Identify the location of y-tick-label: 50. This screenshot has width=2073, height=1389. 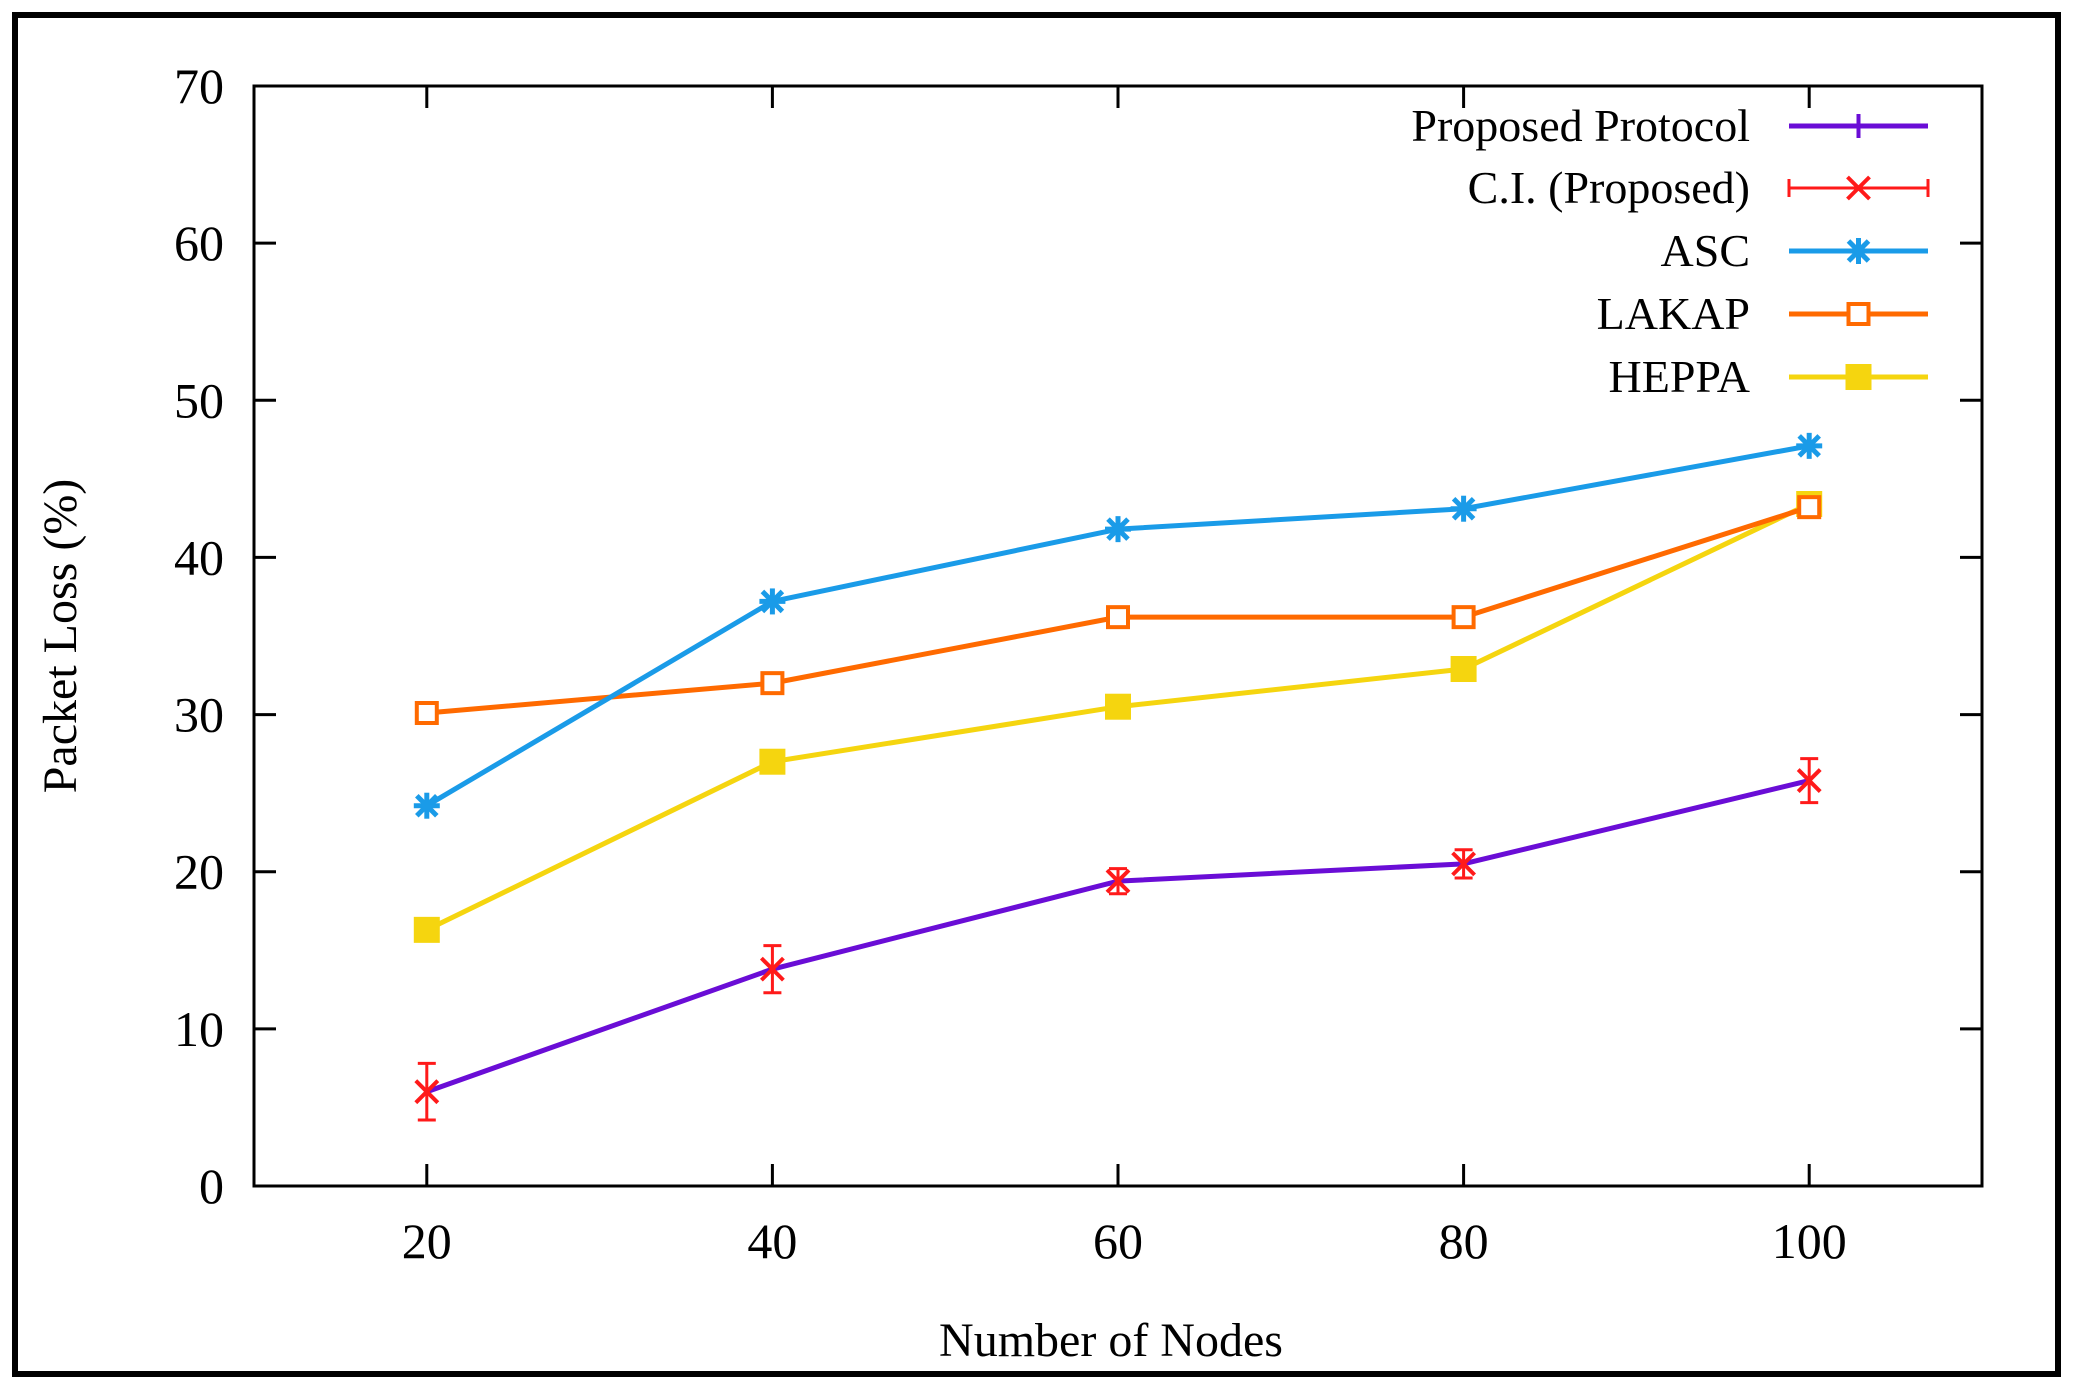
(199, 400).